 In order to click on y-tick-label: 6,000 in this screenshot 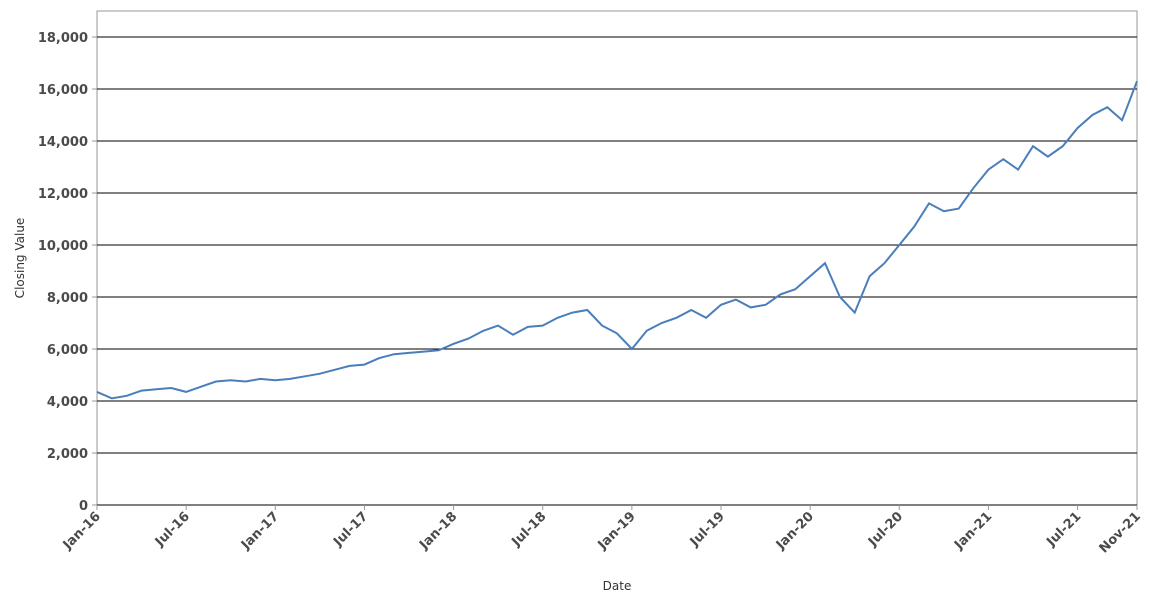, I will do `click(67, 350)`.